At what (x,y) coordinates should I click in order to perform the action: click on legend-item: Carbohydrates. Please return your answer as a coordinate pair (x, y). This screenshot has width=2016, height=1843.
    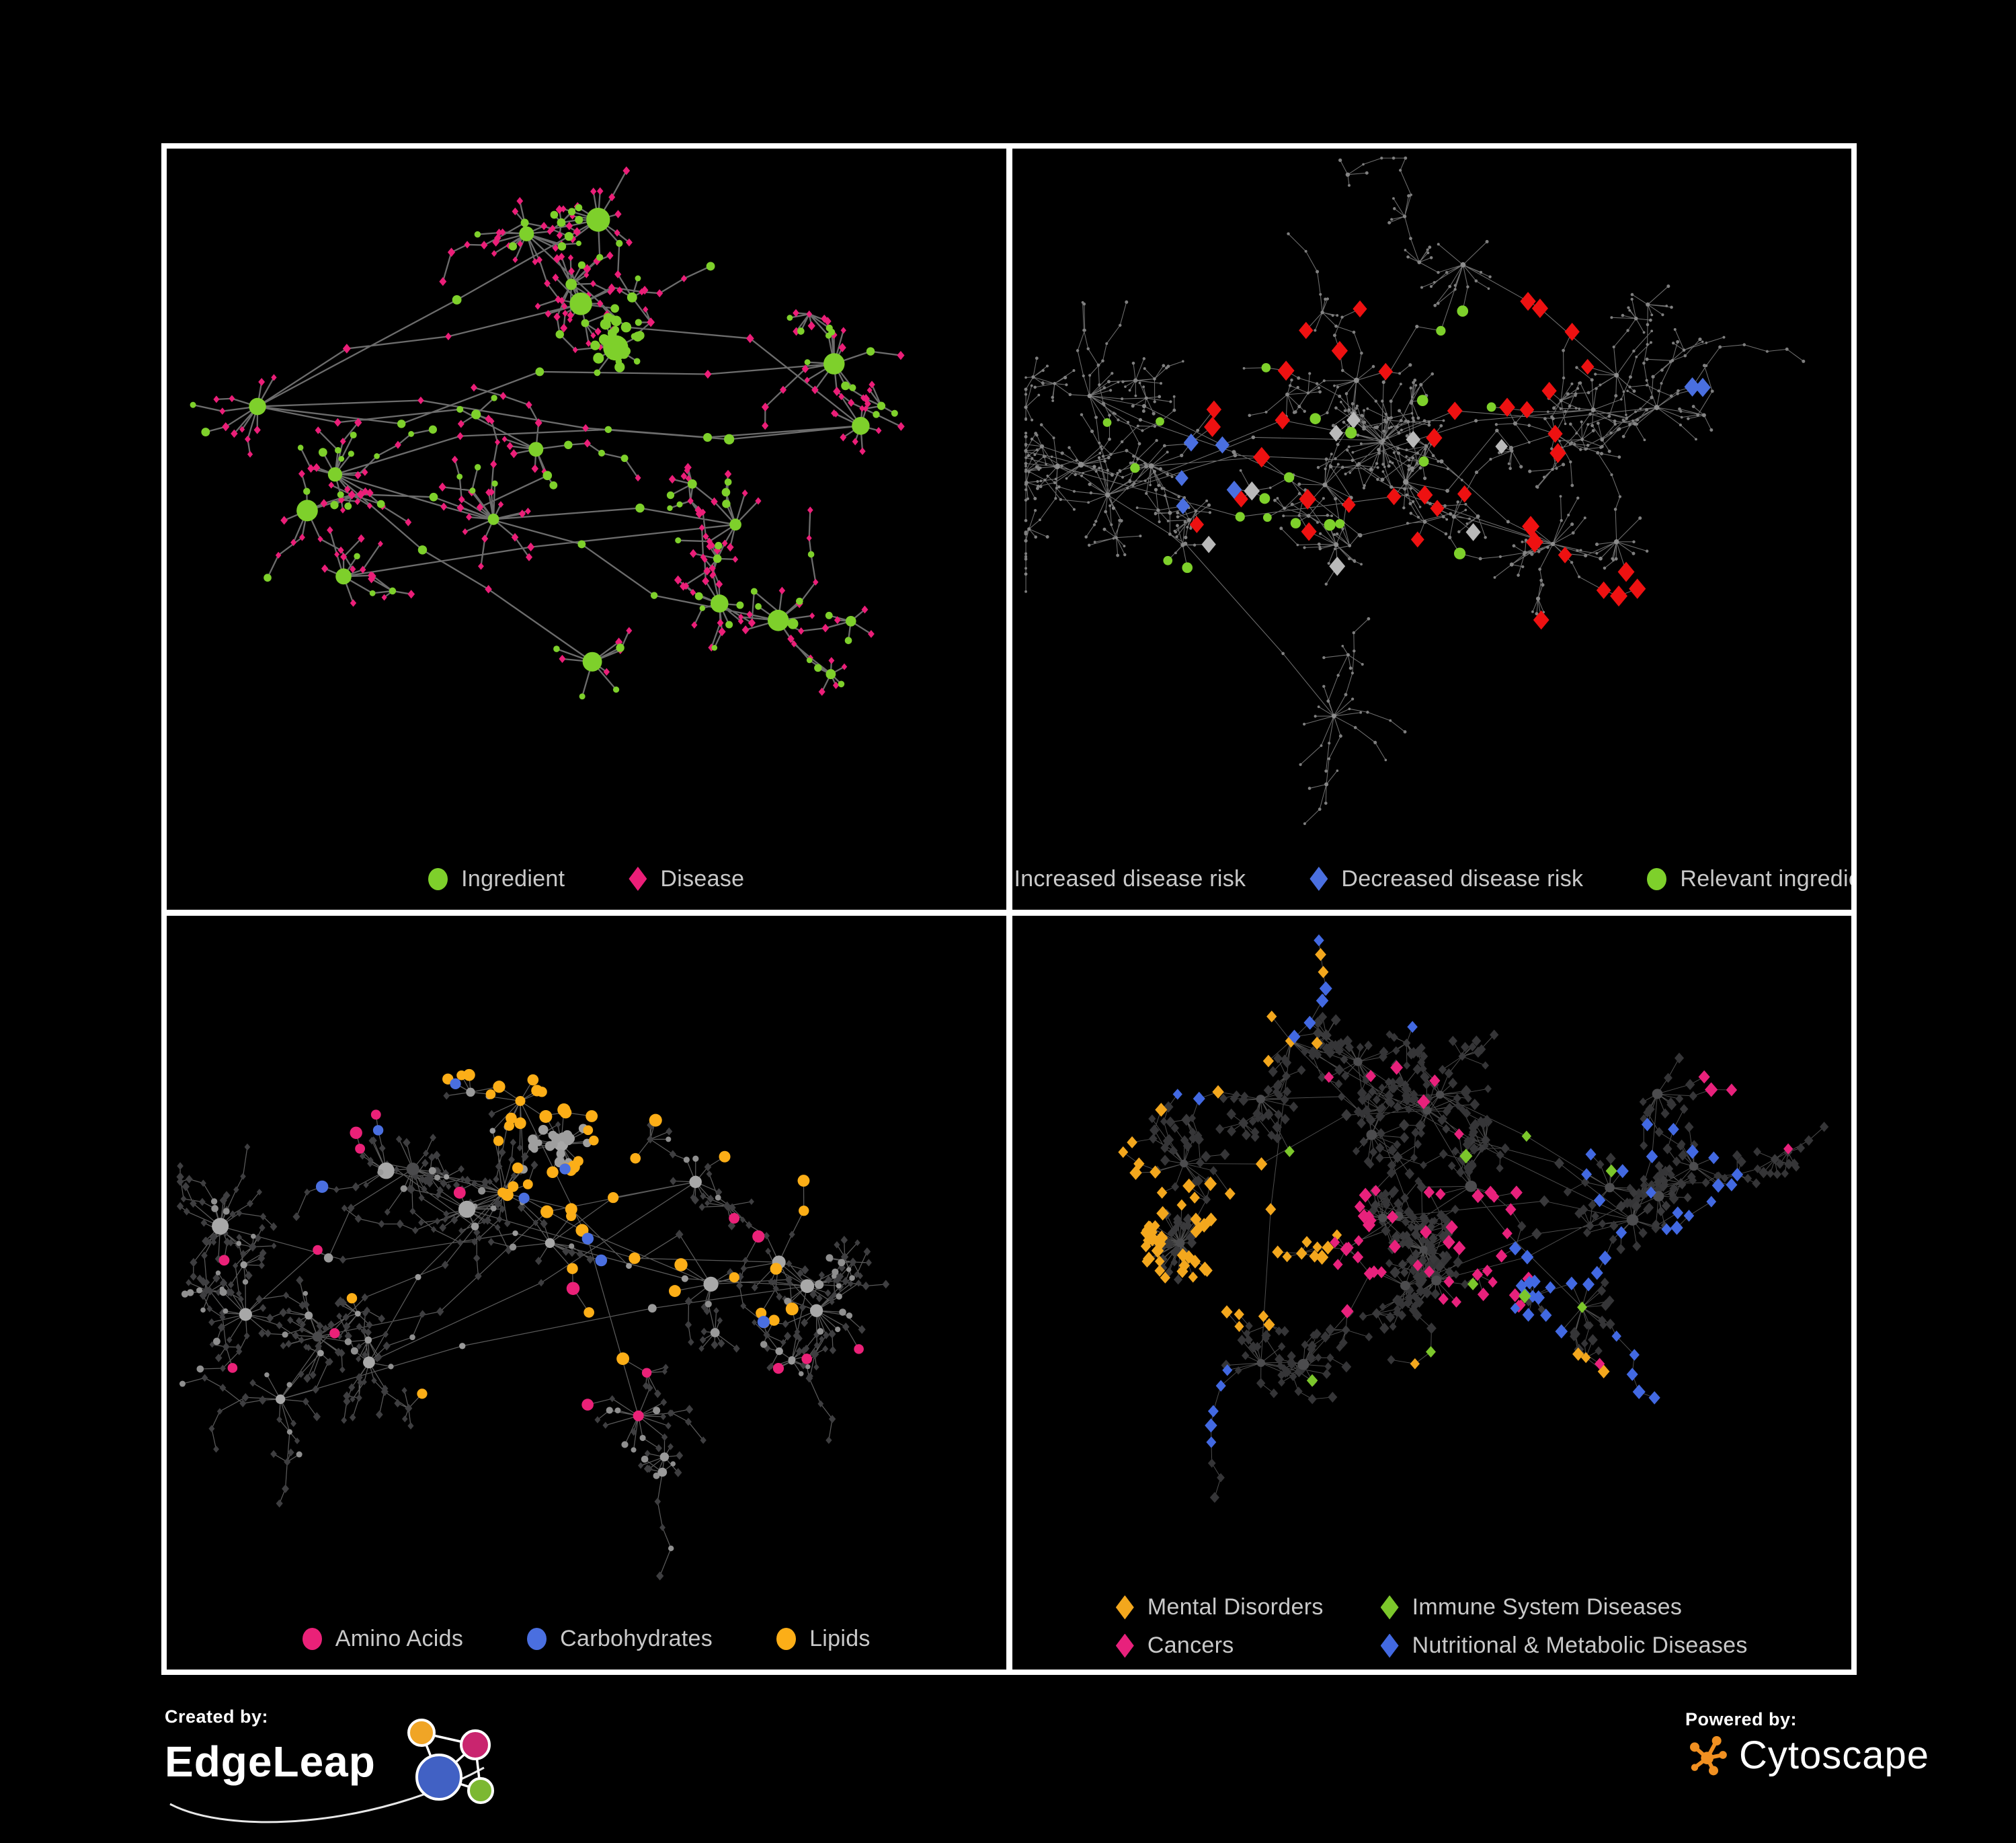
    Looking at the image, I should click on (620, 1639).